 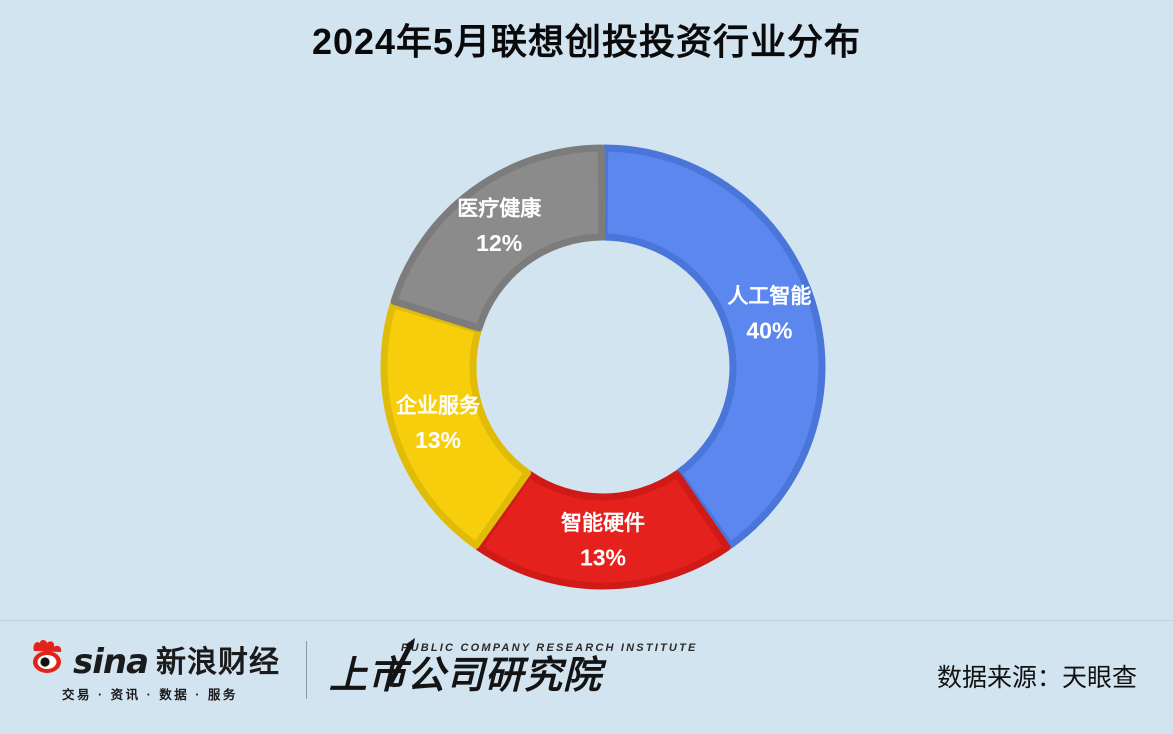 What do you see at coordinates (307, 670) in the screenshot?
I see `brand-divider` at bounding box center [307, 670].